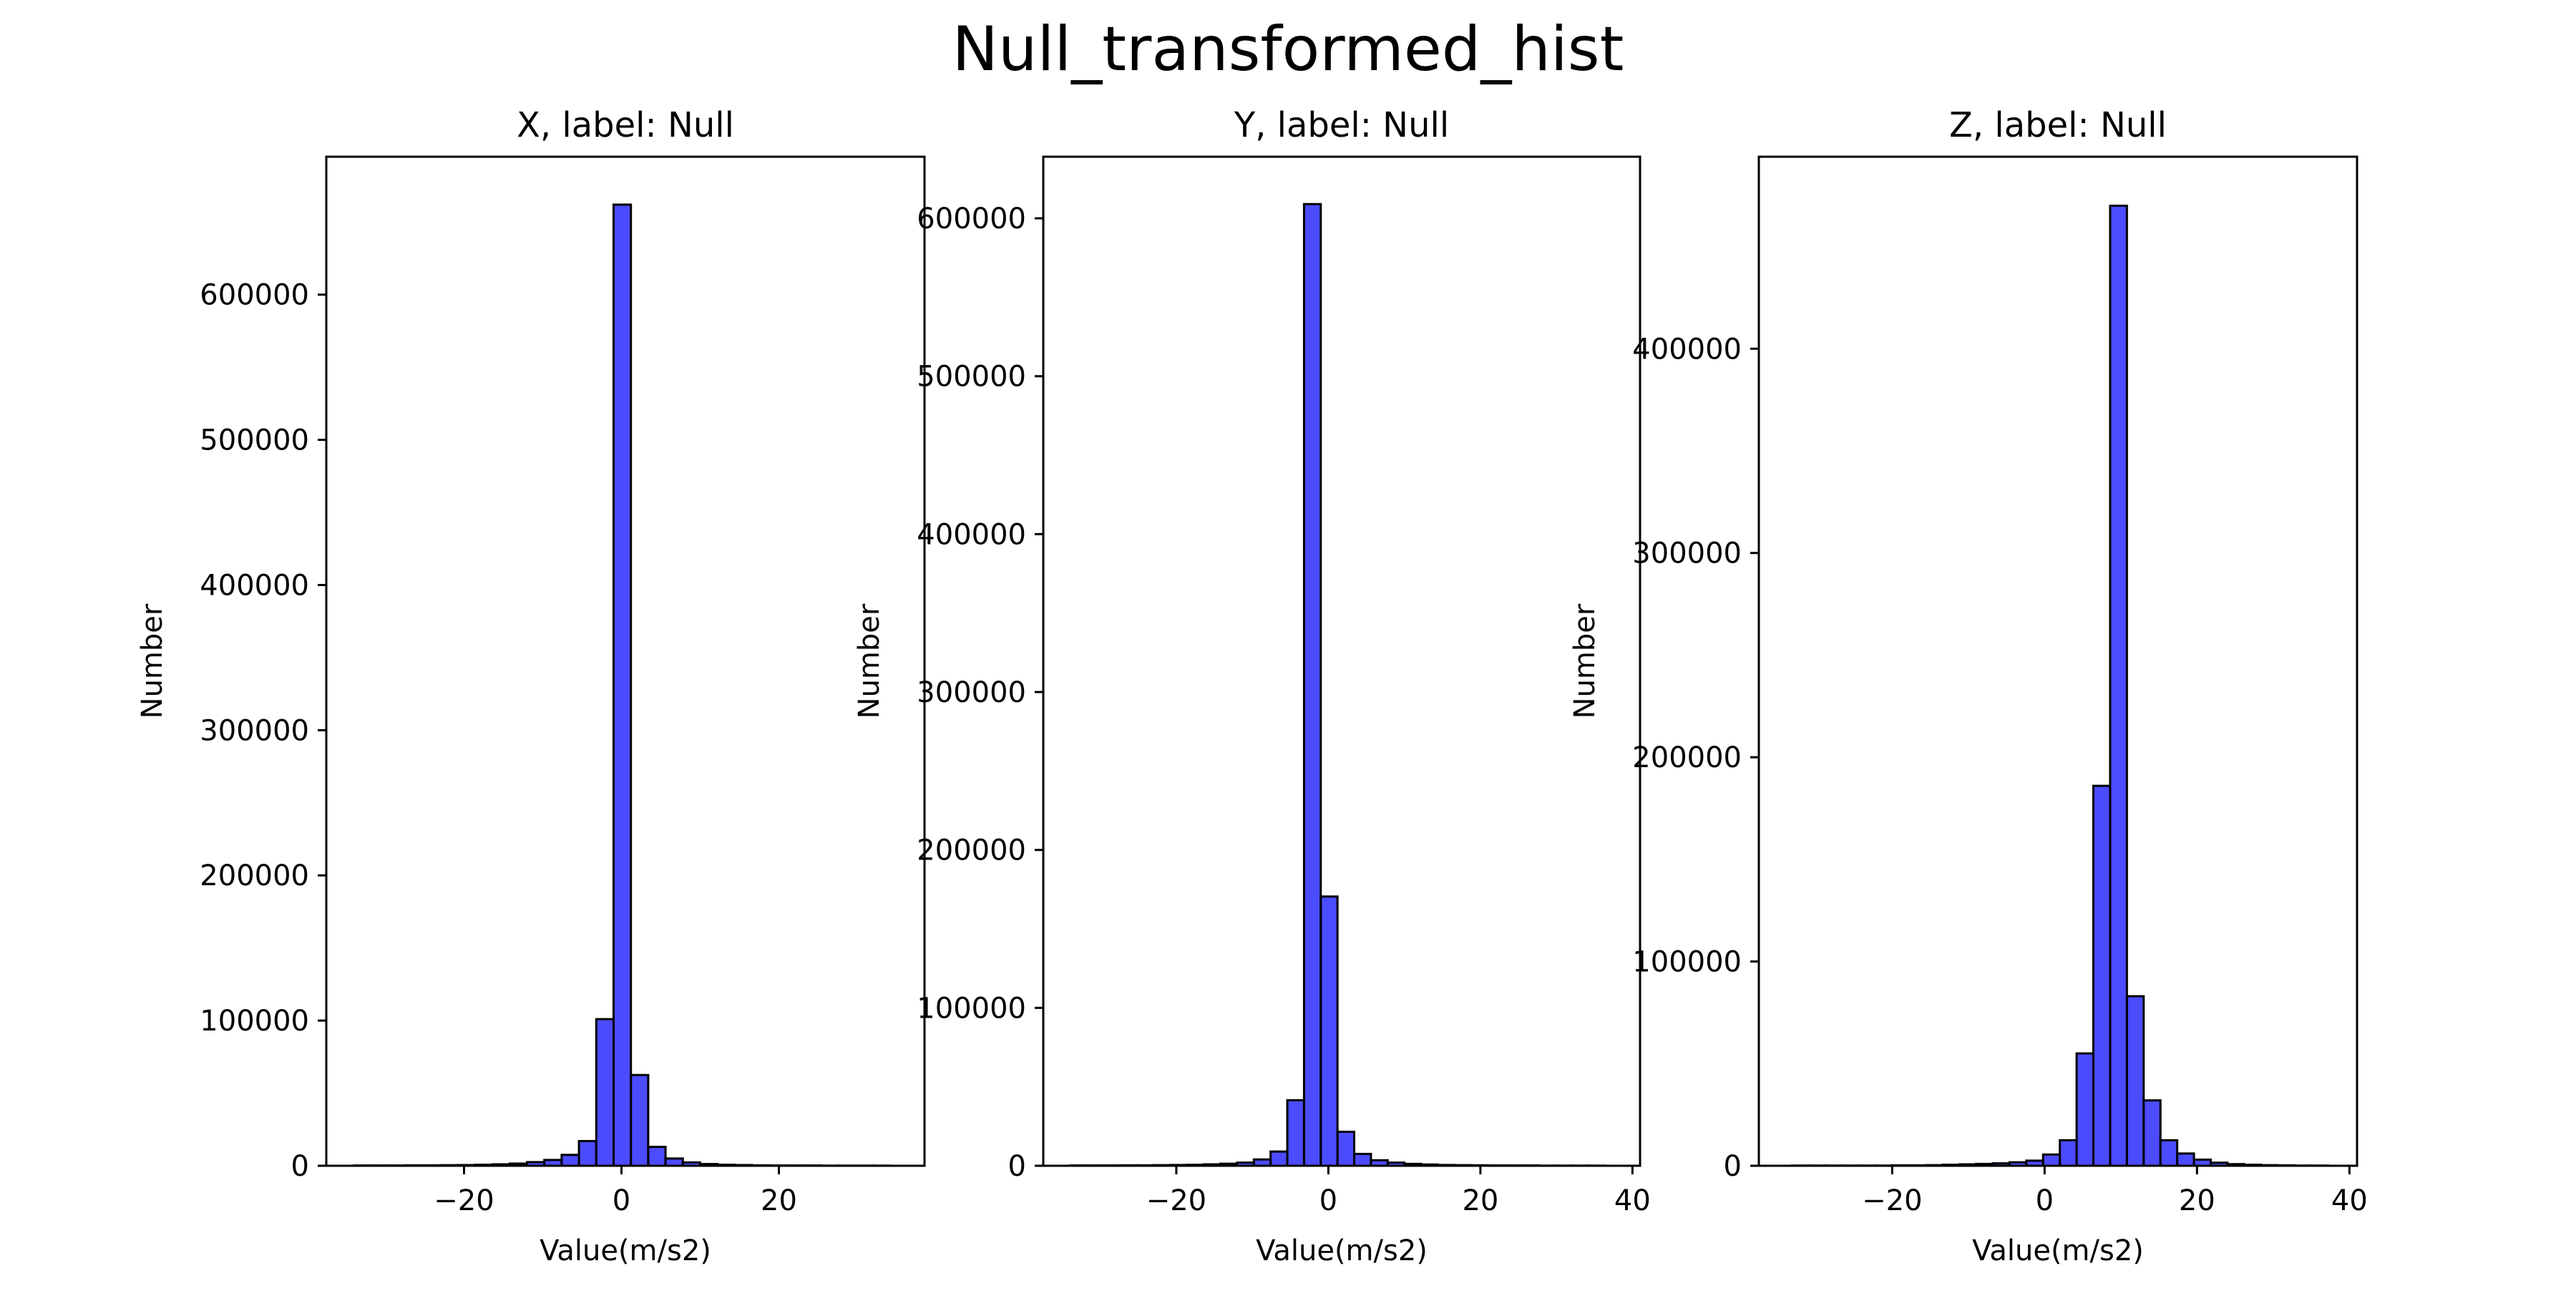 The width and height of the screenshot is (2576, 1291). Describe the element at coordinates (1341, 125) in the screenshot. I see `subplot-title: Y, label: Null` at that location.